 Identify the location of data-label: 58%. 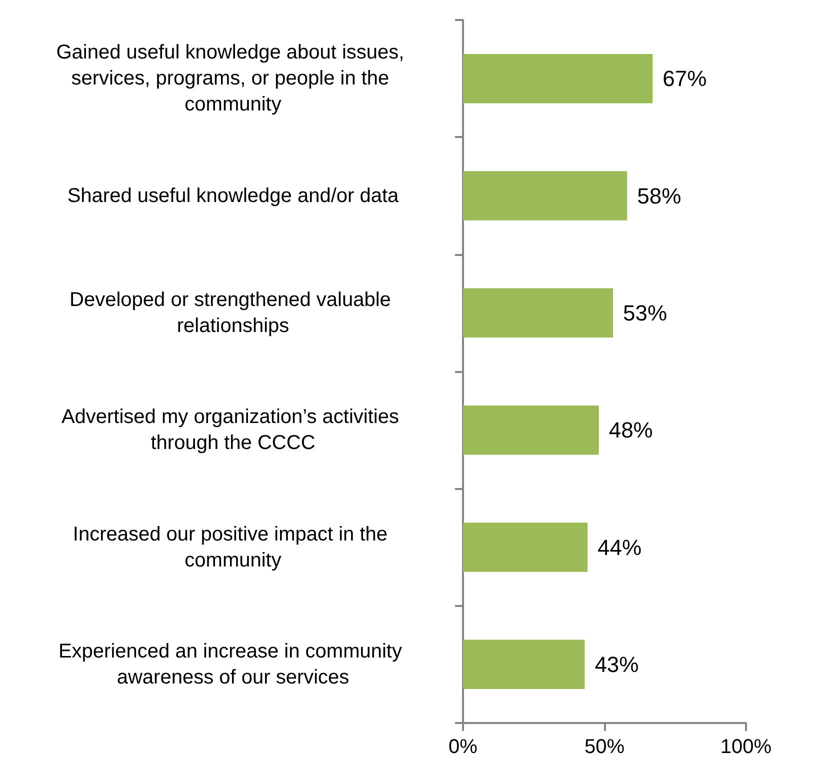
(659, 195).